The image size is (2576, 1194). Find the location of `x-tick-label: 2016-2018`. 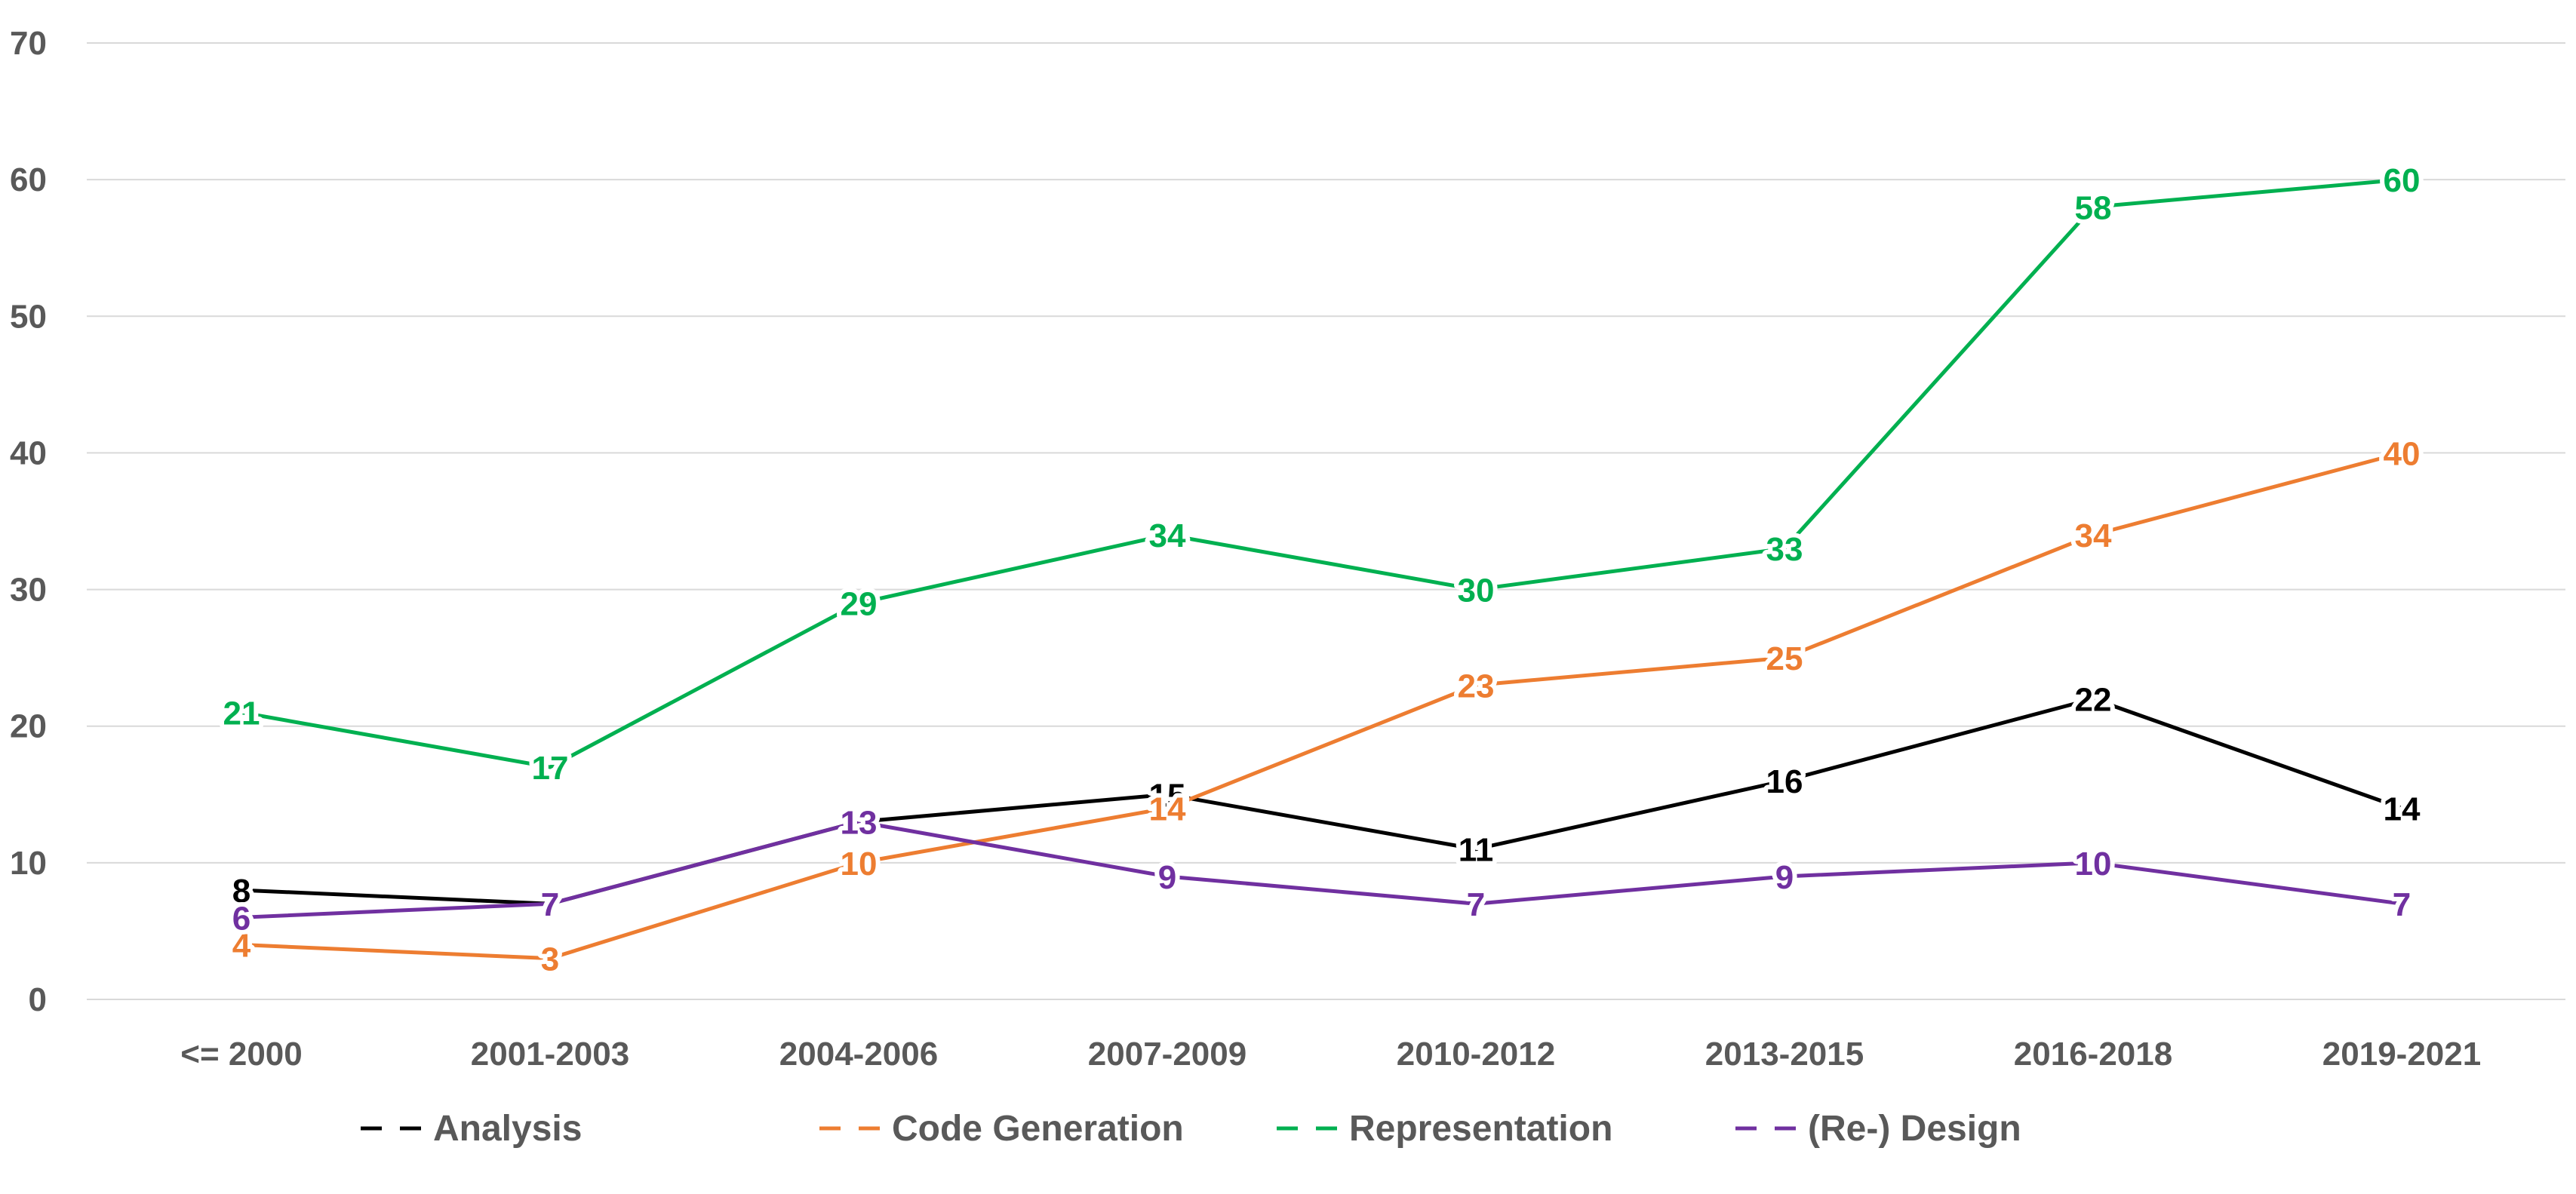

x-tick-label: 2016-2018 is located at coordinates (2093, 1054).